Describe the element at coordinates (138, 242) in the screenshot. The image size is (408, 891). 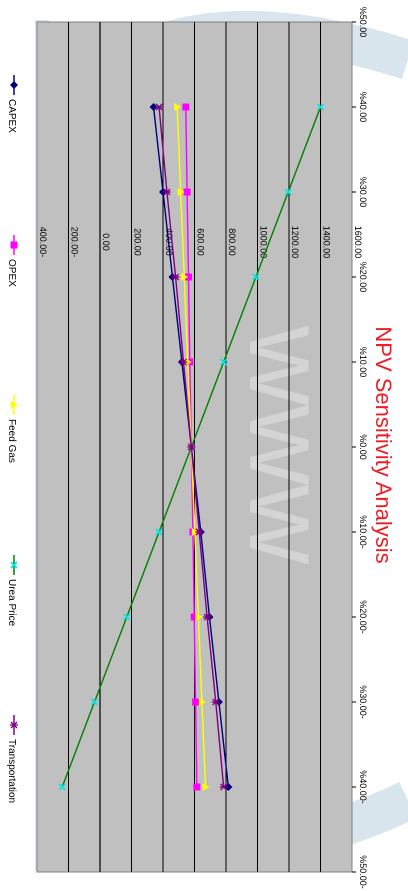
I see `value-tick-label: 200.00` at that location.